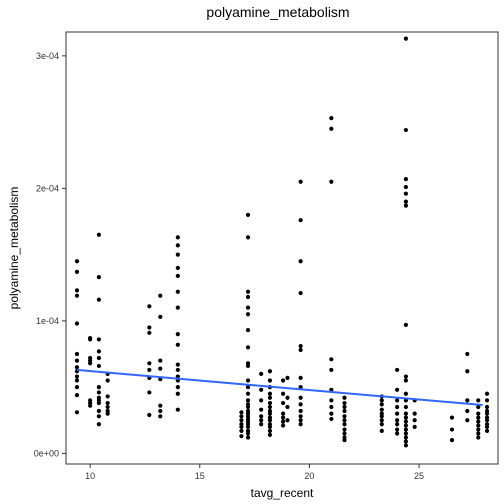 This screenshot has width=504, height=504. What do you see at coordinates (46, 453) in the screenshot?
I see `y-tick-label: 0e+00` at bounding box center [46, 453].